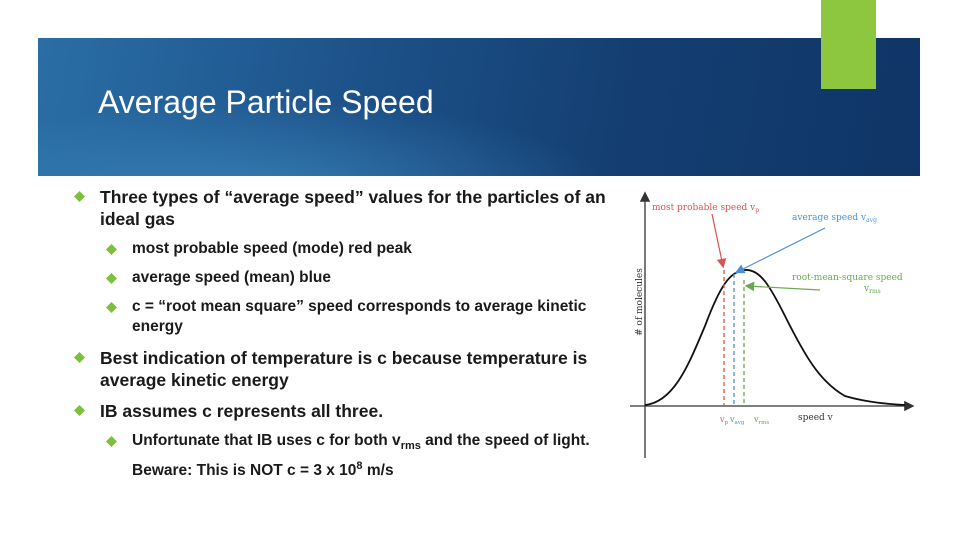  What do you see at coordinates (737, 420) in the screenshot?
I see `vavg-tick-label: vavg` at bounding box center [737, 420].